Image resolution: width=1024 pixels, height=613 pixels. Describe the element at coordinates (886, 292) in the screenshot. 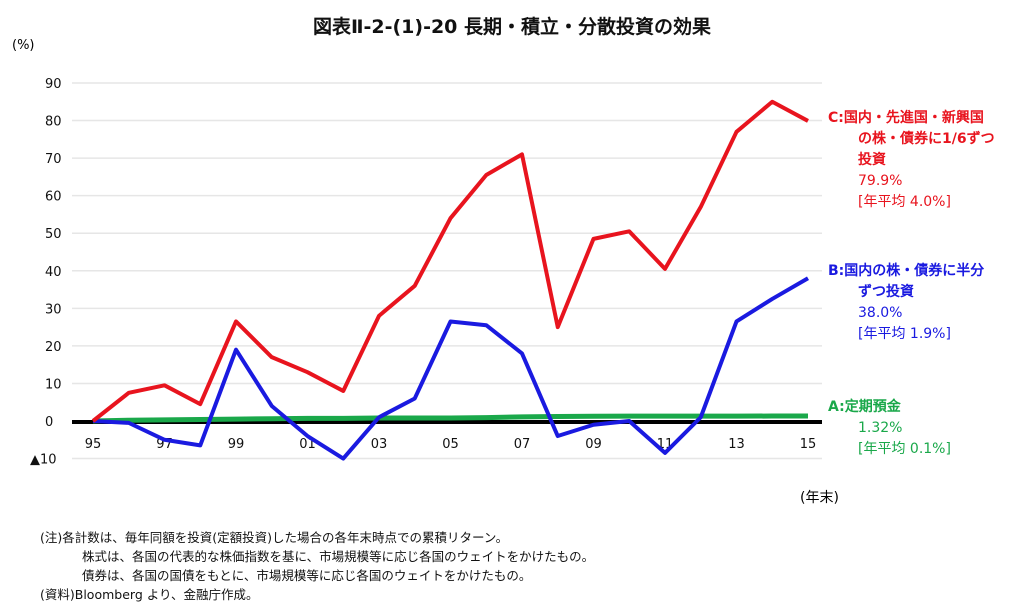

I see `legend-b-line: ずつ投資` at that location.